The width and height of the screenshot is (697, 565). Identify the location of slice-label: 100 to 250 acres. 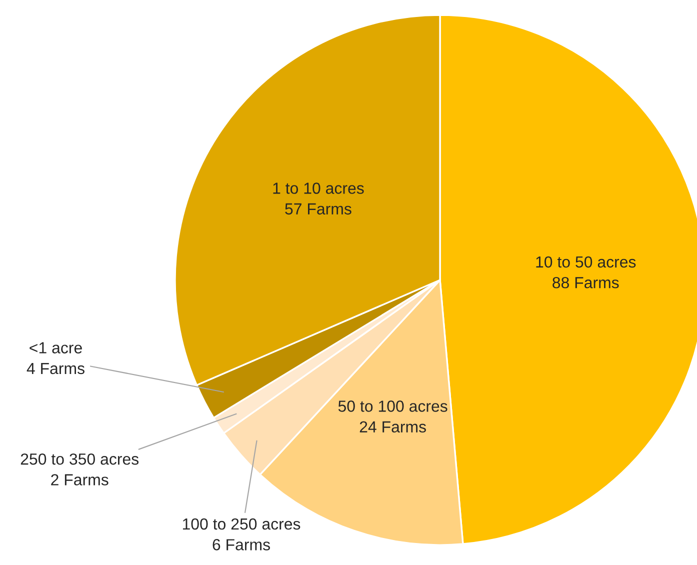
(241, 524).